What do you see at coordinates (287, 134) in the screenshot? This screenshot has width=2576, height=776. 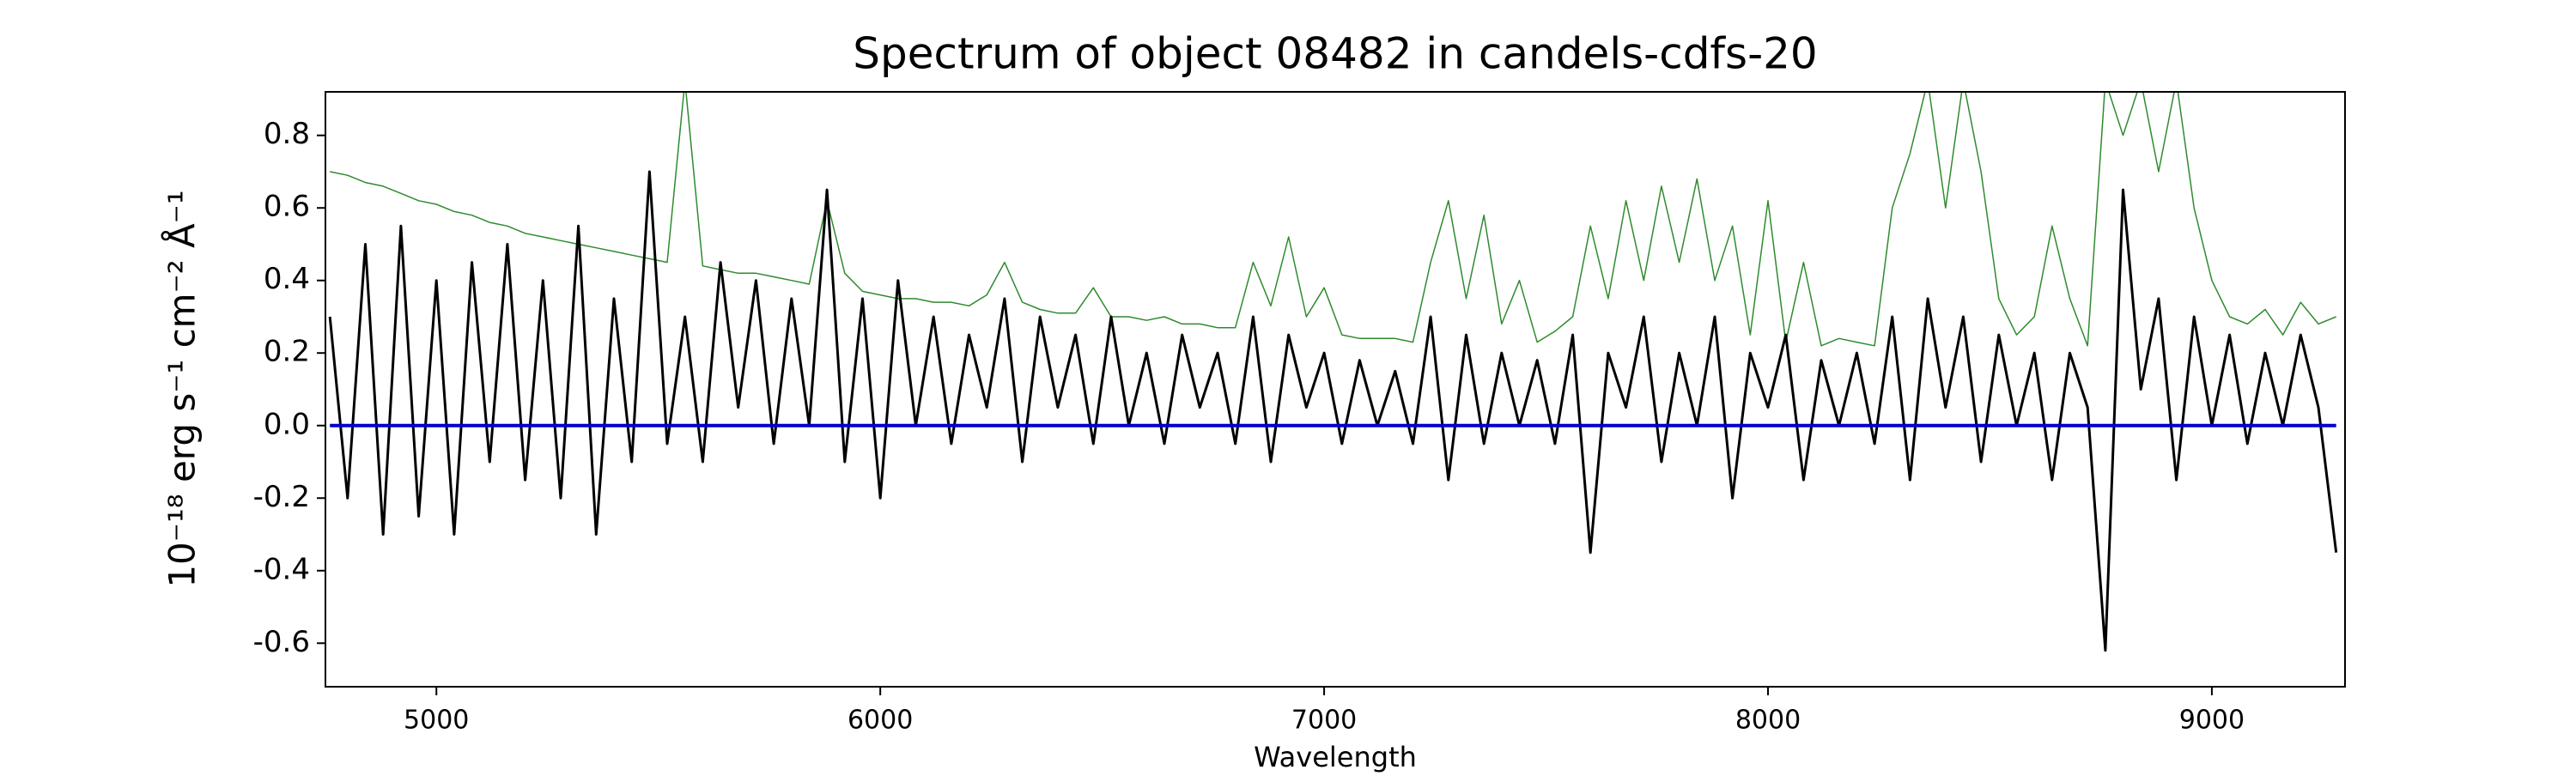 I see `y-tick-label: 0.8` at bounding box center [287, 134].